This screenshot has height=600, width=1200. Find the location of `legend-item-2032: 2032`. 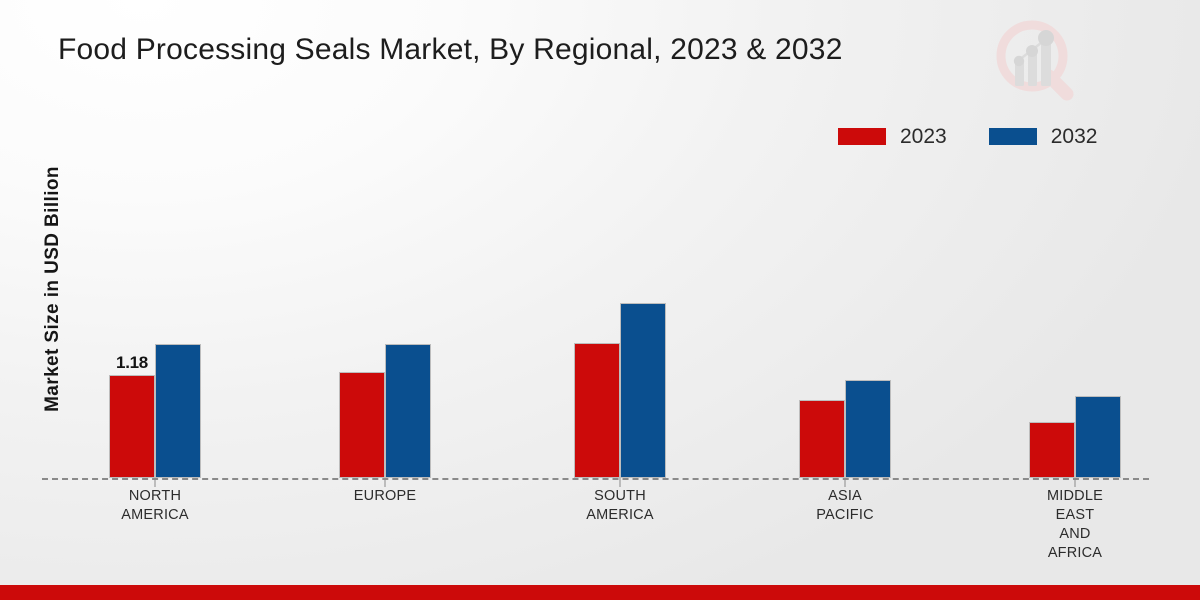

legend-item-2032: 2032 is located at coordinates (1043, 136).